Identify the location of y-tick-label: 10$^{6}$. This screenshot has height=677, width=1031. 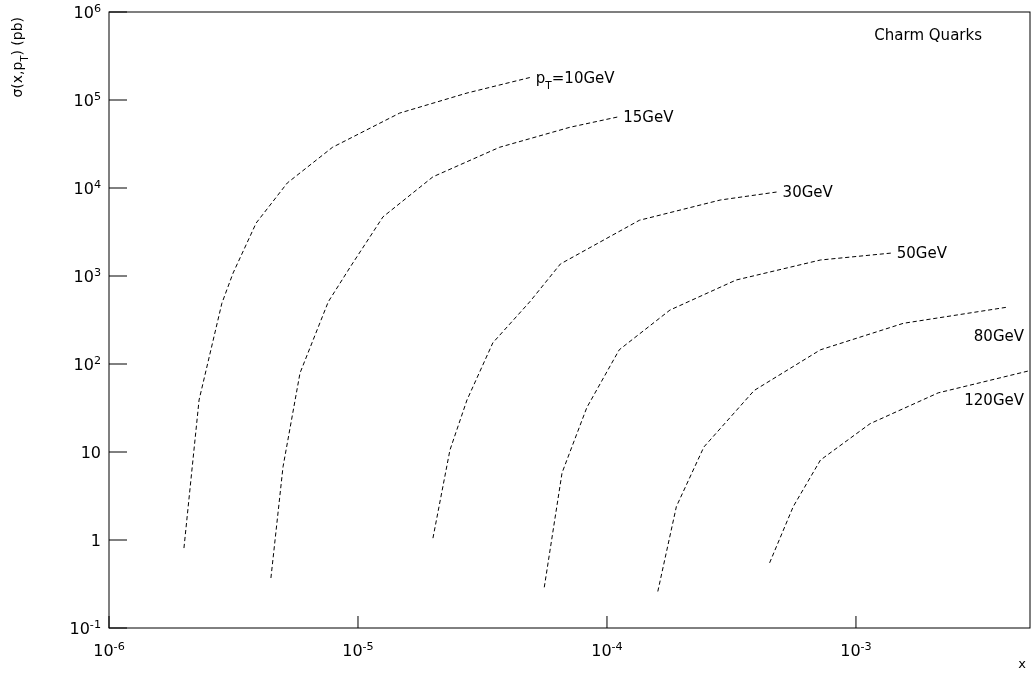
(87, 11).